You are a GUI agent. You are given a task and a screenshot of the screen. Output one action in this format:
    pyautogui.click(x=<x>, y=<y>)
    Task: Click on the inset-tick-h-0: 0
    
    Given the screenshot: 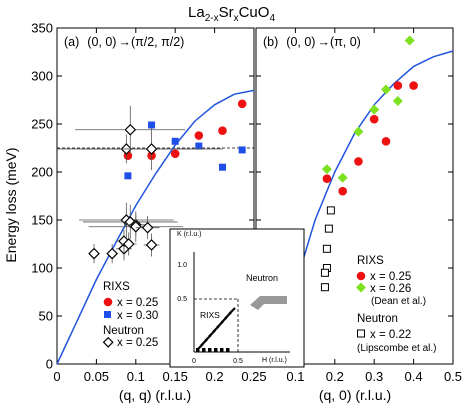 What is the action you would take?
    pyautogui.click(x=194, y=361)
    